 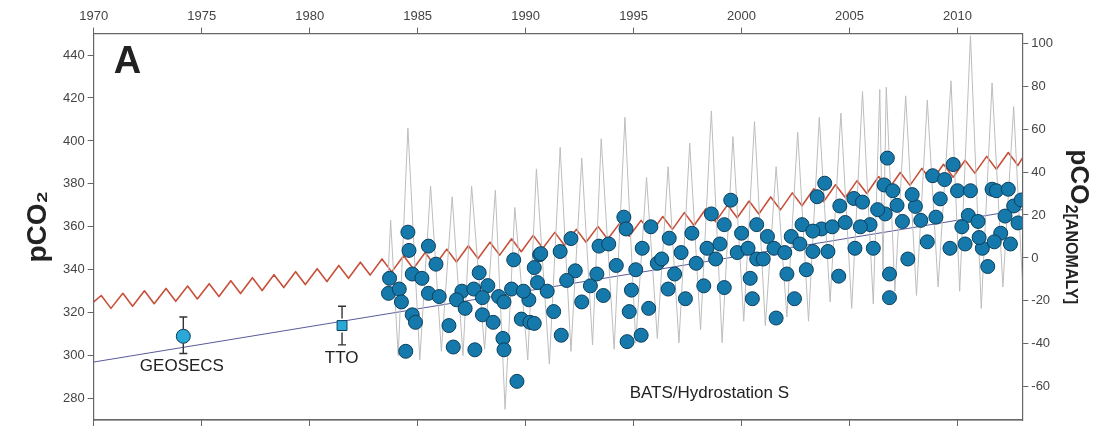 What do you see at coordinates (1035, 257) in the screenshot?
I see `y2-tick-label: 0` at bounding box center [1035, 257].